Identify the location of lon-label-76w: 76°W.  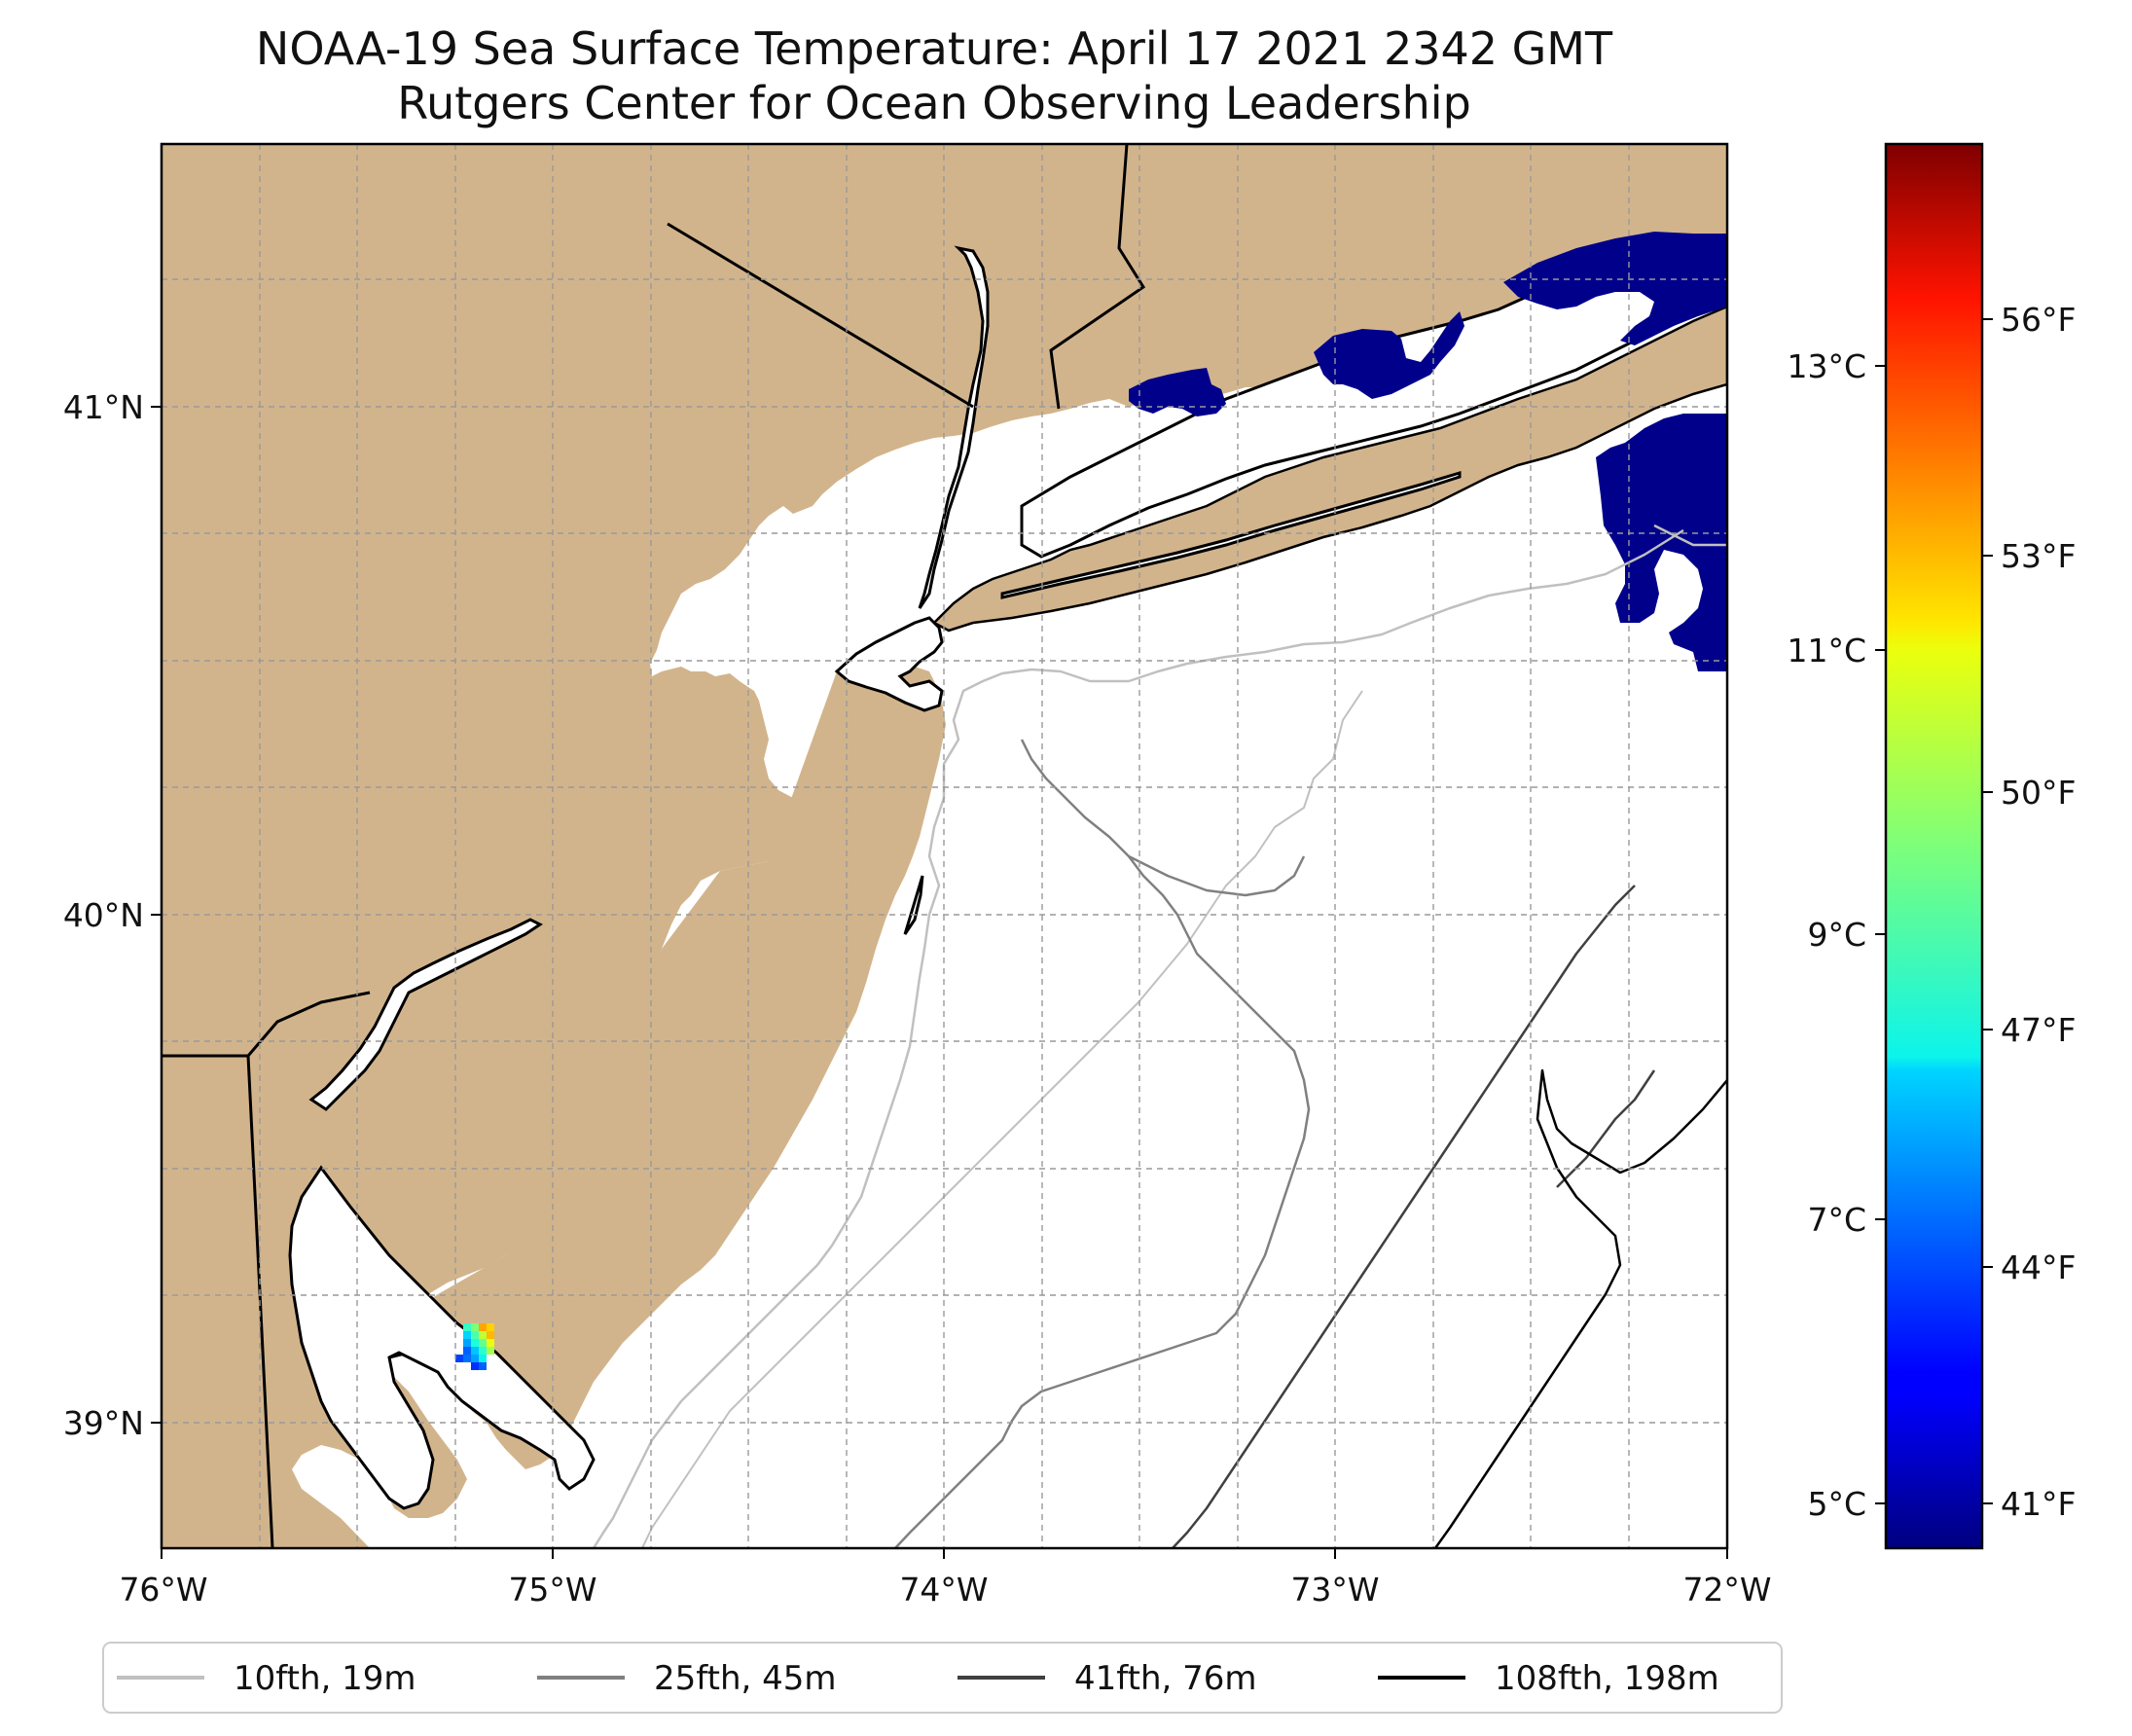
(163, 1590).